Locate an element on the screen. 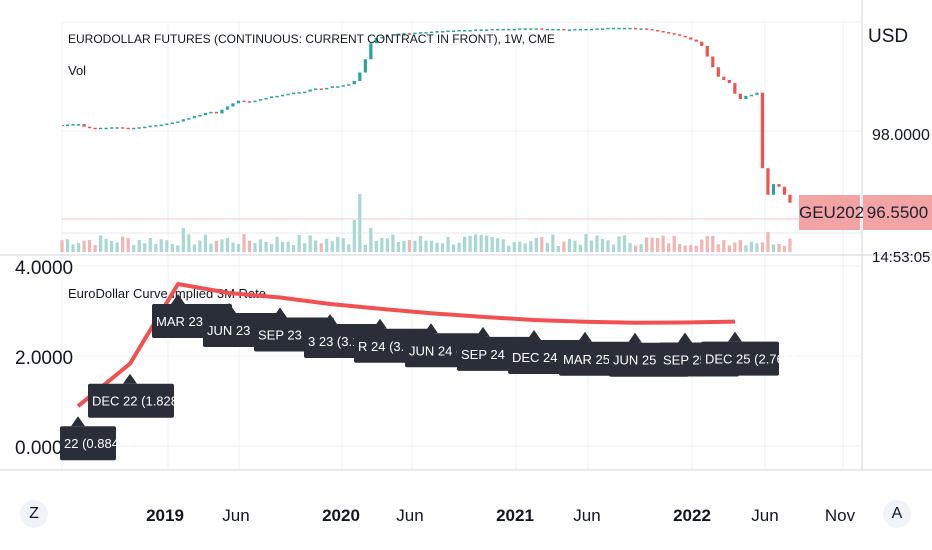 This screenshot has width=932, height=550. scroll-left-button: Z is located at coordinates (34, 514).